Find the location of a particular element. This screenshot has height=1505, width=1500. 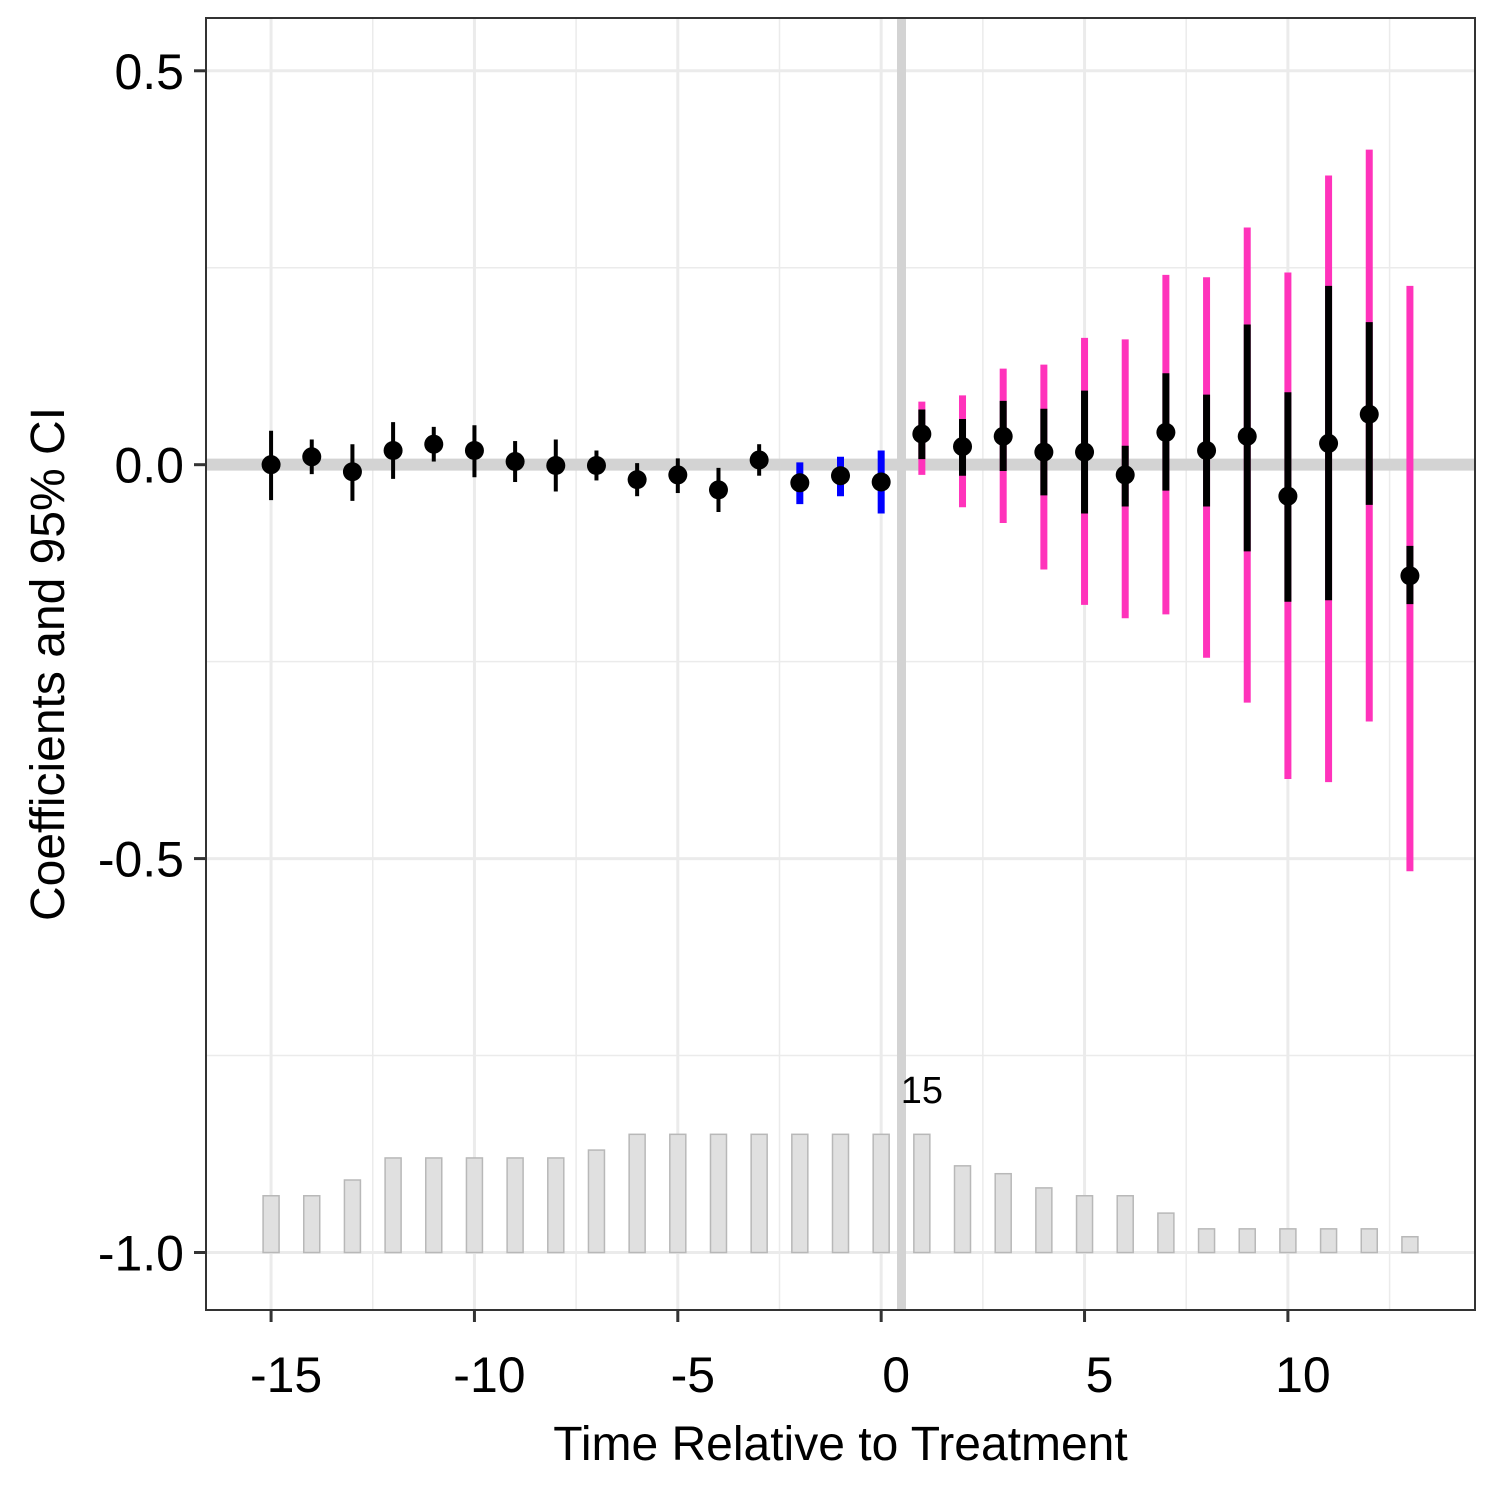

x-tick-label: 10 is located at coordinates (1303, 1375).